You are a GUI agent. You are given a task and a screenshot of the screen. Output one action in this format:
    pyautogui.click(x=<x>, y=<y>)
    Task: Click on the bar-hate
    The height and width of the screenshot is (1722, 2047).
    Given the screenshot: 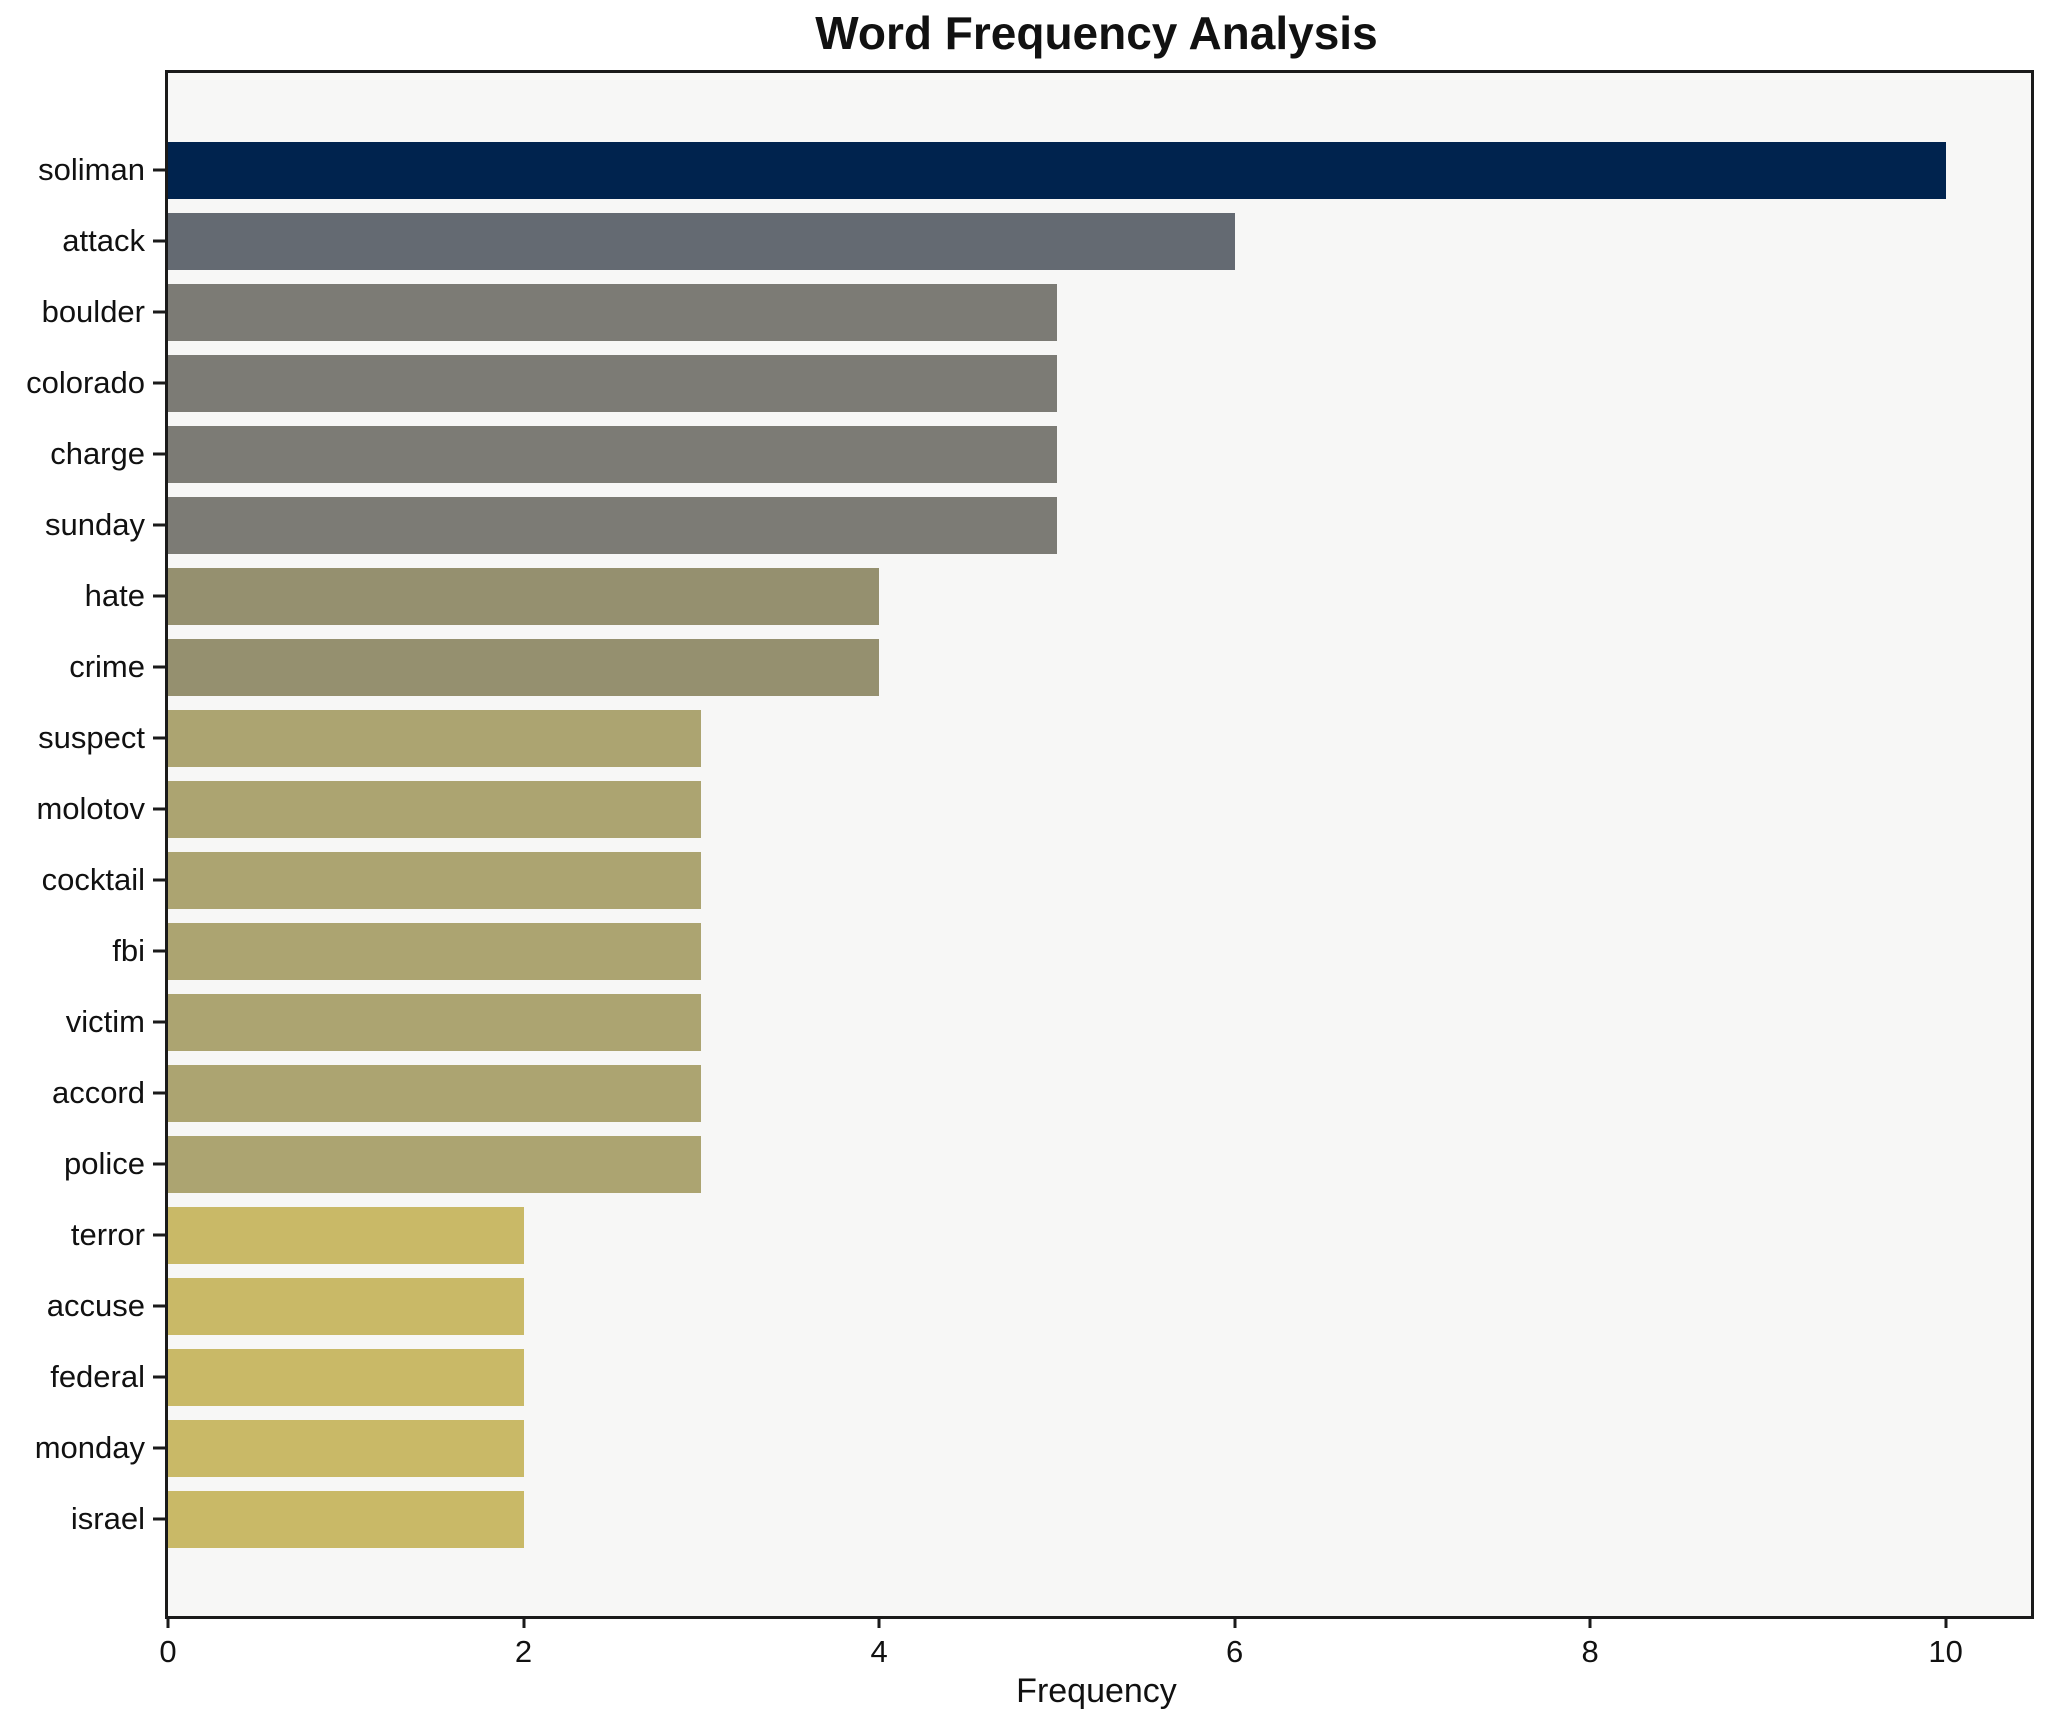 What is the action you would take?
    pyautogui.click(x=523, y=596)
    